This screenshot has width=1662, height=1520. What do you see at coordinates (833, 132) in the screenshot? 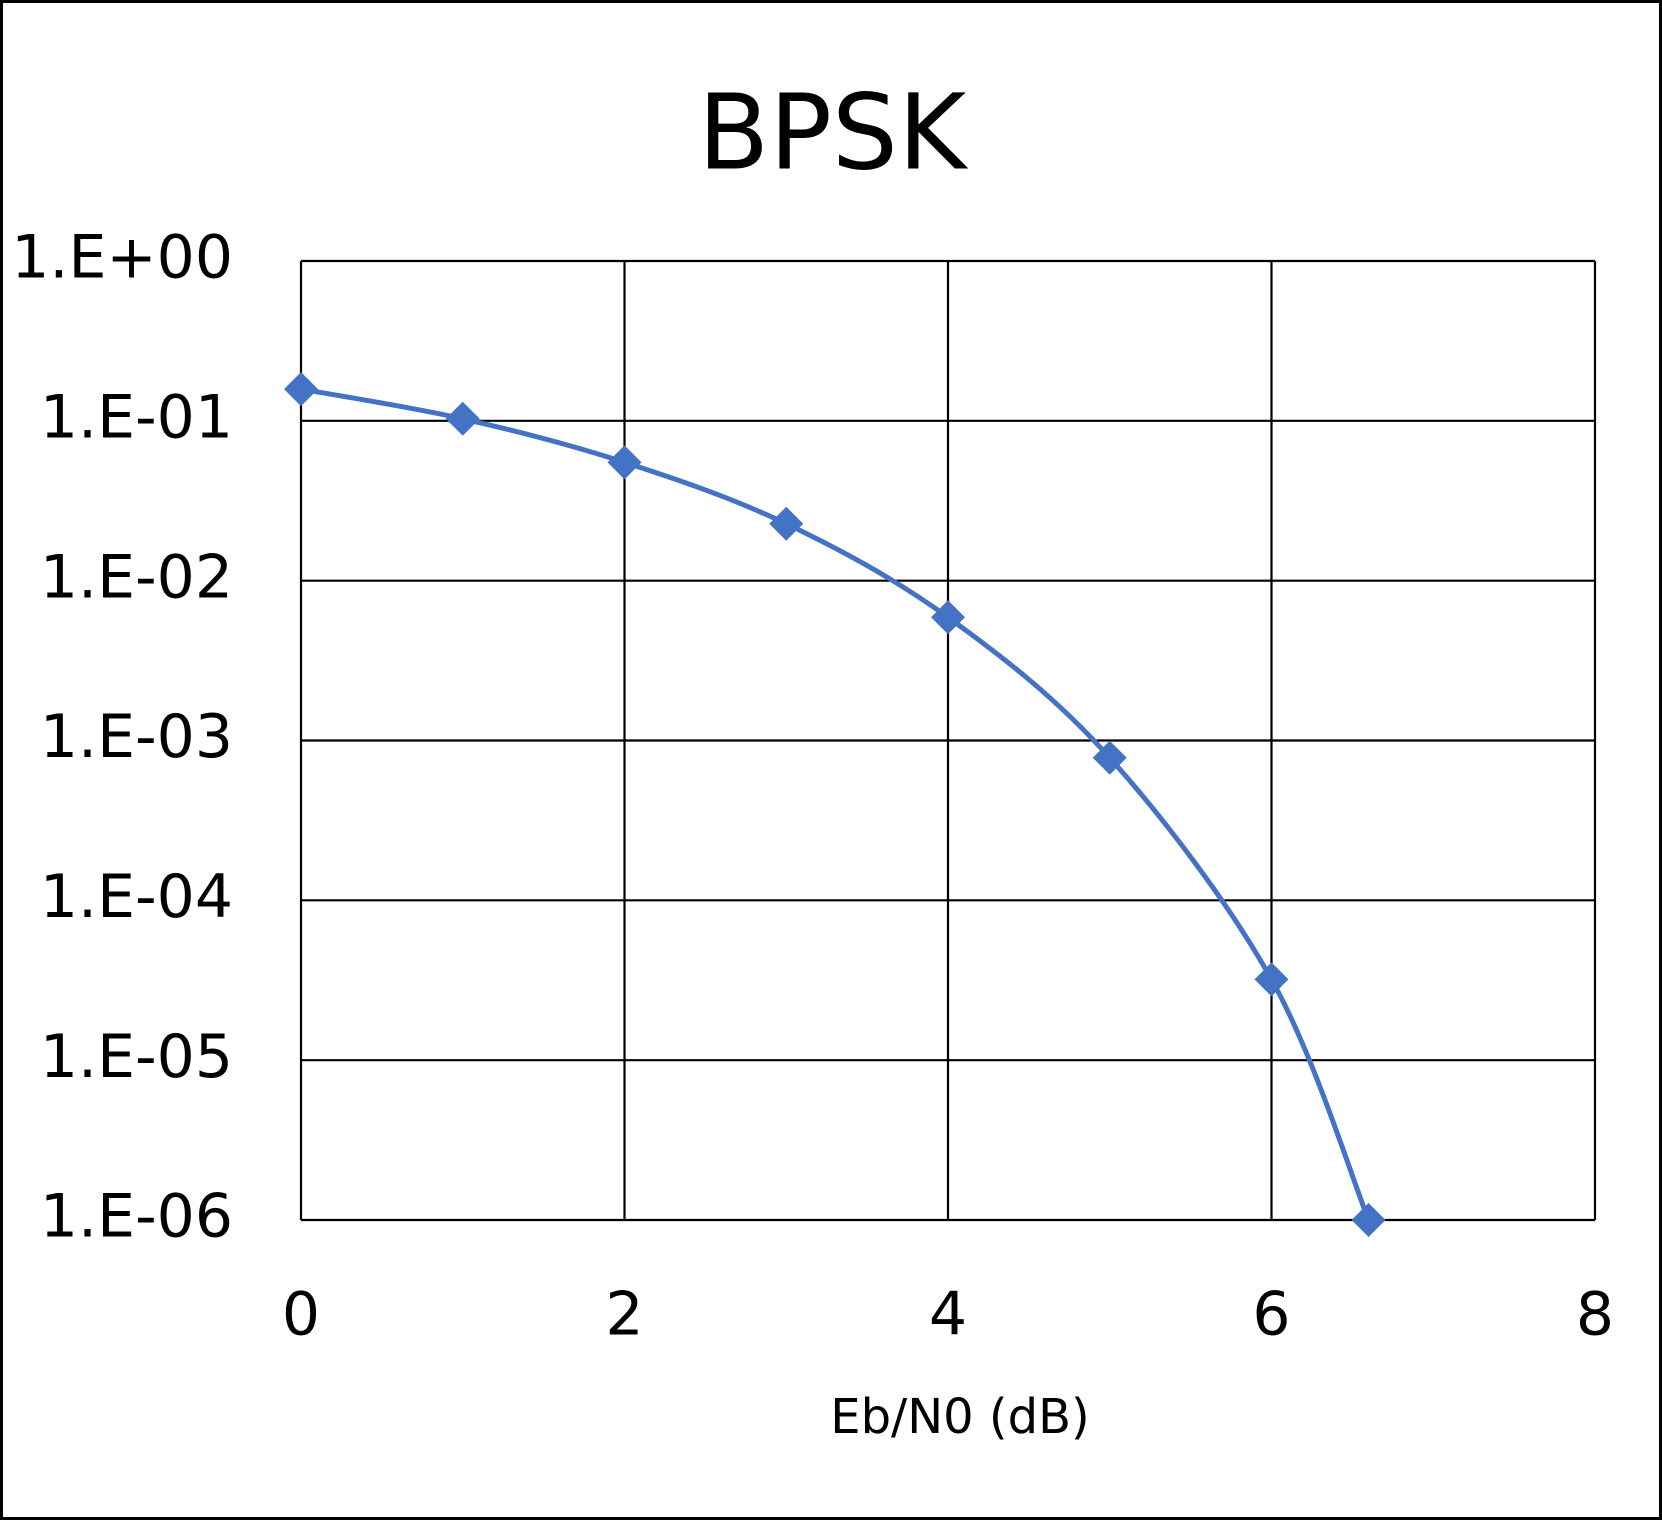
I see `chart-title: BPSK` at bounding box center [833, 132].